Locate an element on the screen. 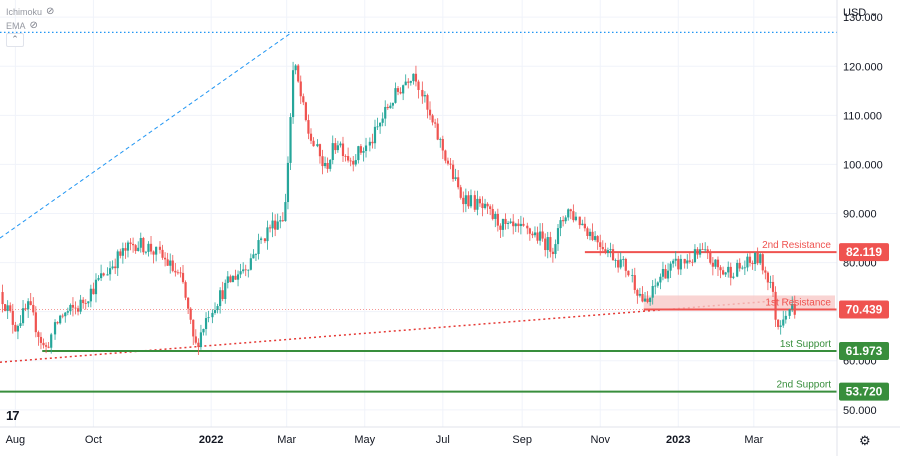  settings-gear-icon: ⚙ is located at coordinates (865, 440).